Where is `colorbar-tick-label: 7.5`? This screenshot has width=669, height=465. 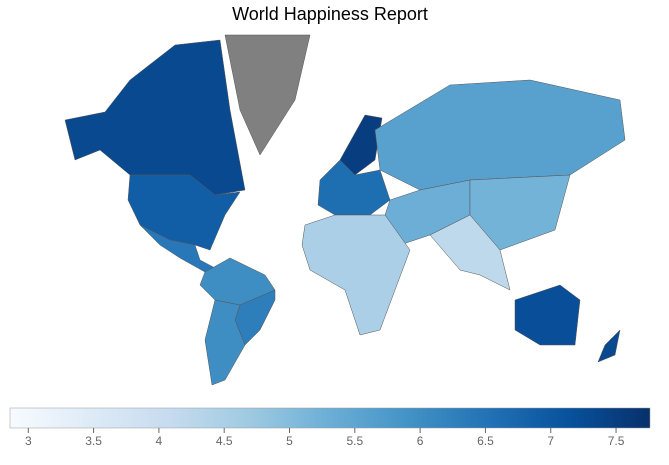
colorbar-tick-label: 7.5 is located at coordinates (616, 441).